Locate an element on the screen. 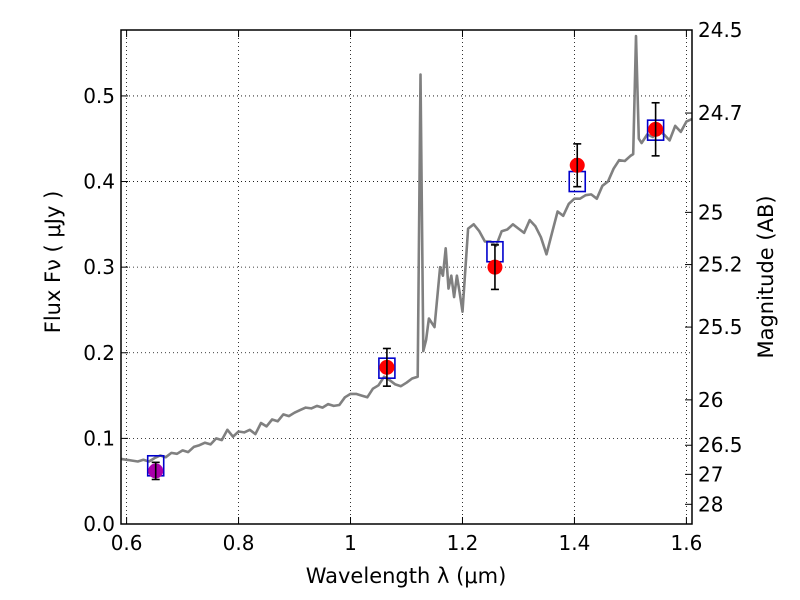 This screenshot has height=600, width=800. right-tick-label: 24.7 is located at coordinates (720, 113).